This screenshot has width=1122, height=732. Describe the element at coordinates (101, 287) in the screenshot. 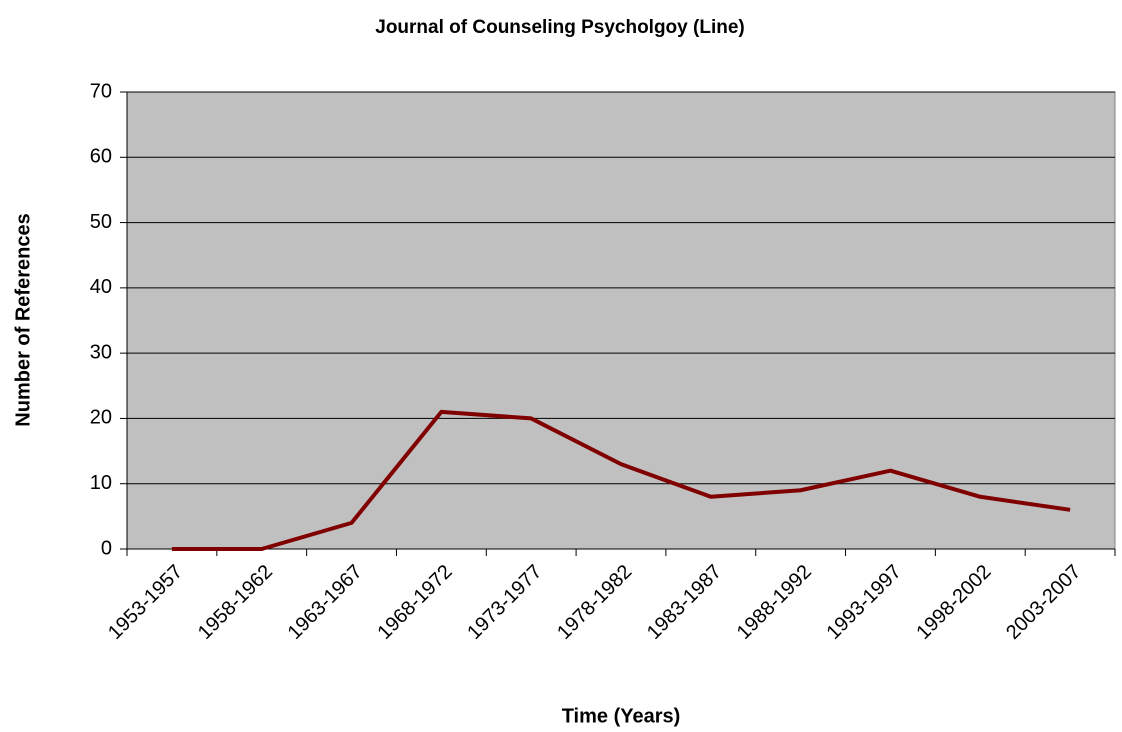

I see `y-tick-label: 40` at that location.